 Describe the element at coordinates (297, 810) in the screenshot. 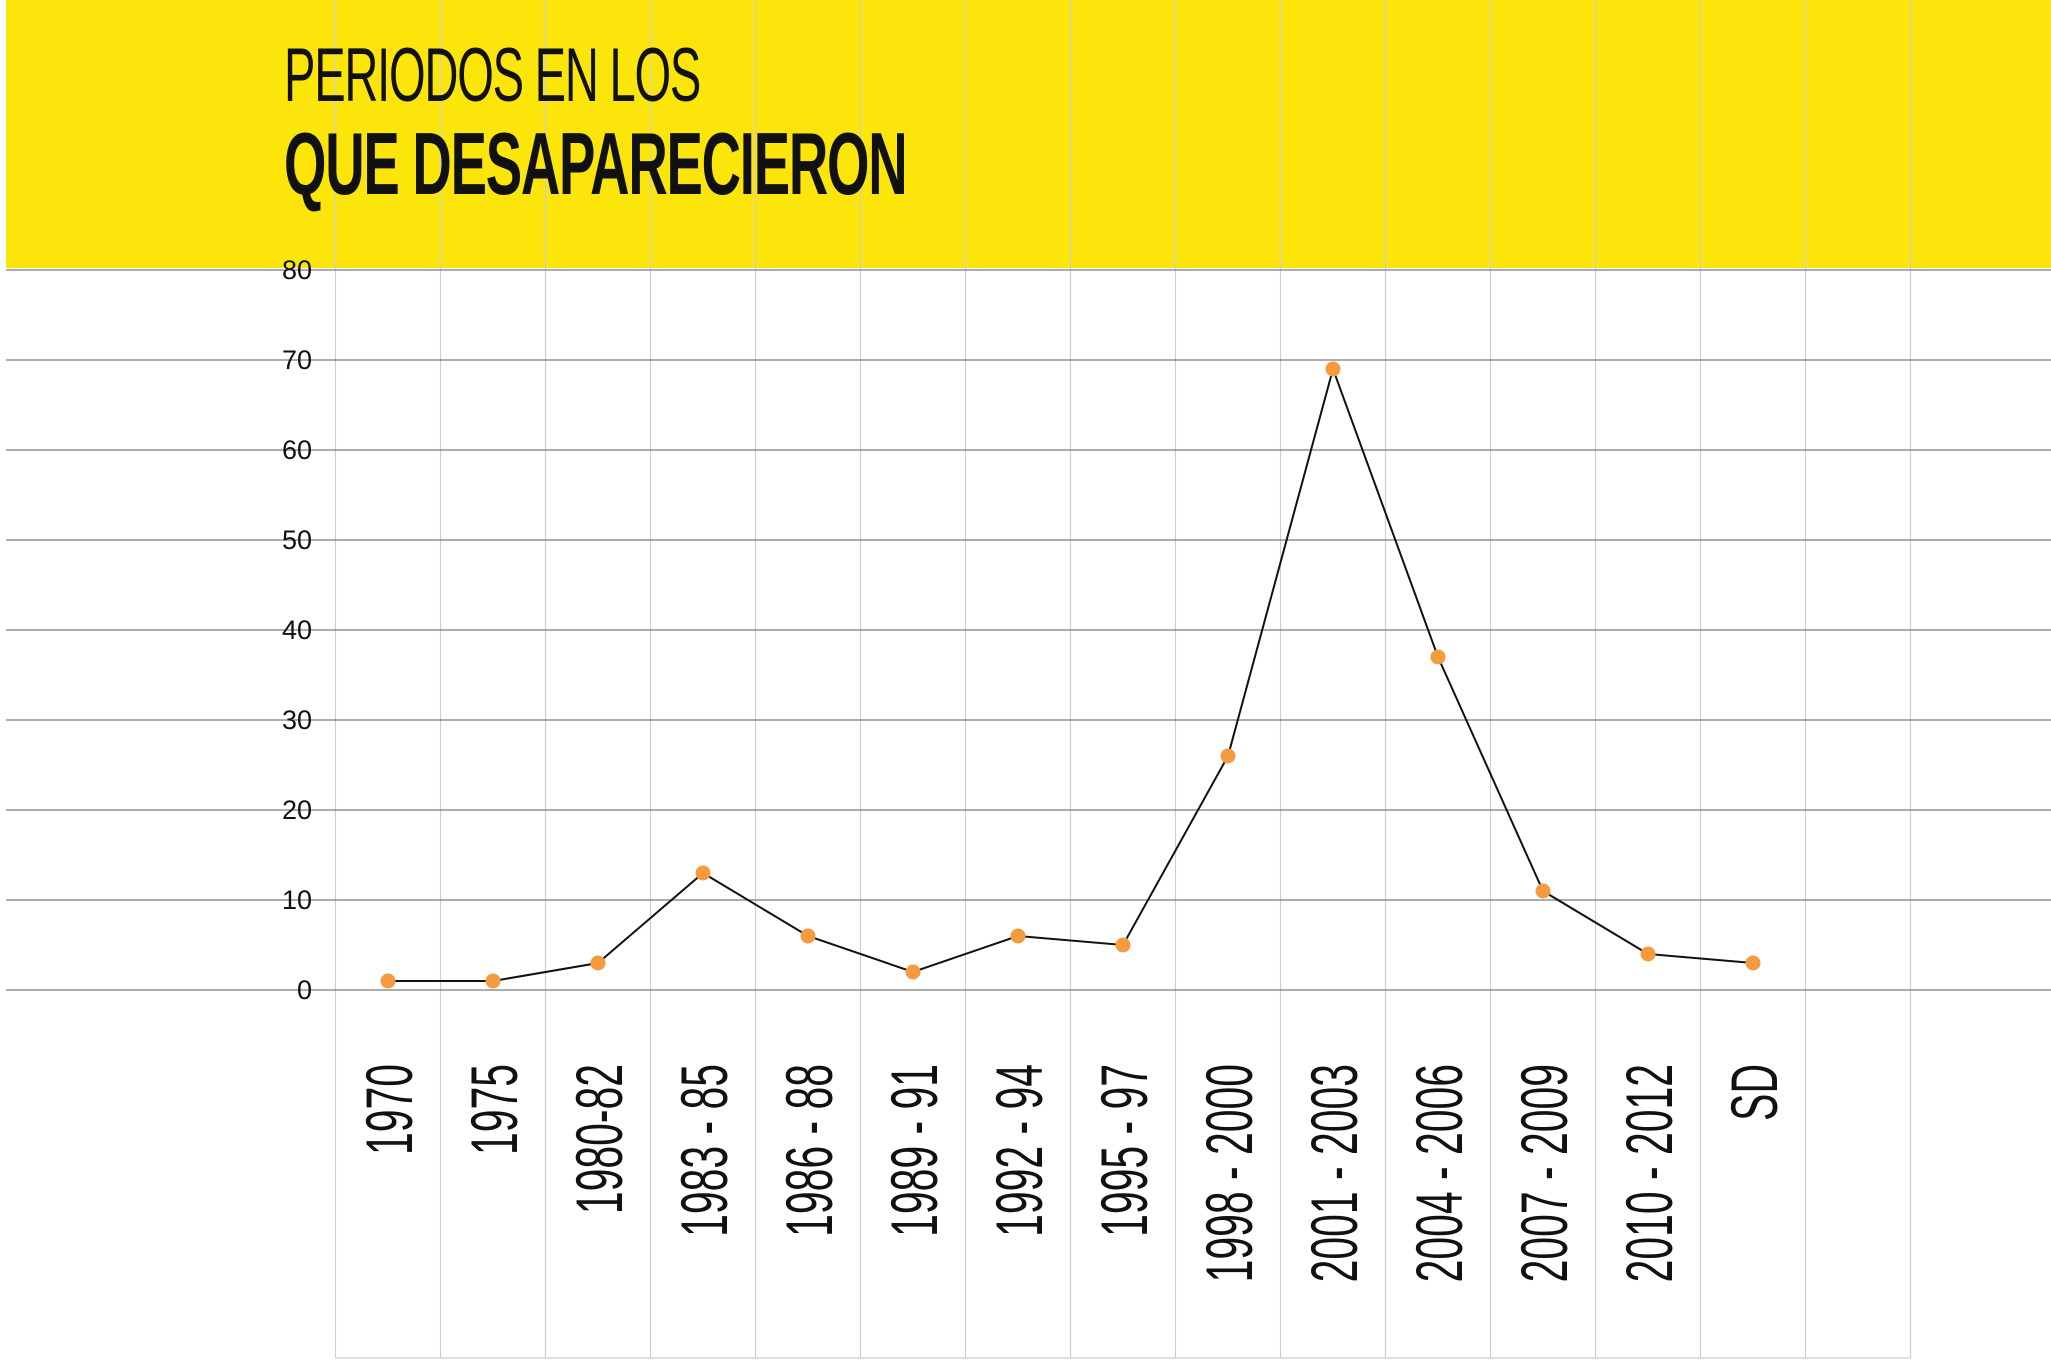

I see `y-tick-label: 20` at that location.